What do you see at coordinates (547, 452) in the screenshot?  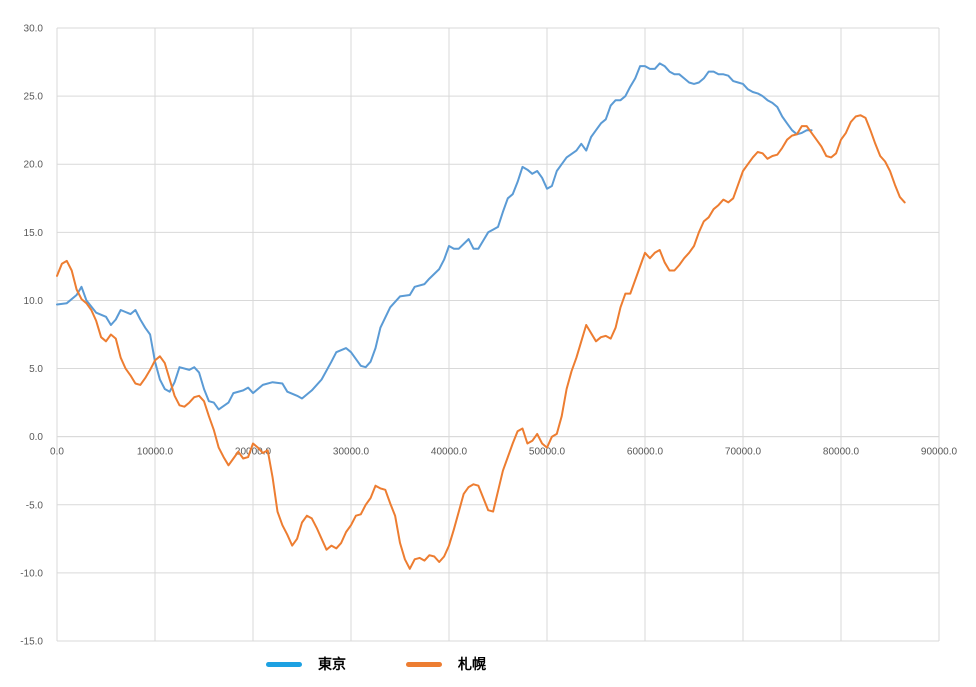 I see `x-tick-label: 50000.0` at bounding box center [547, 452].